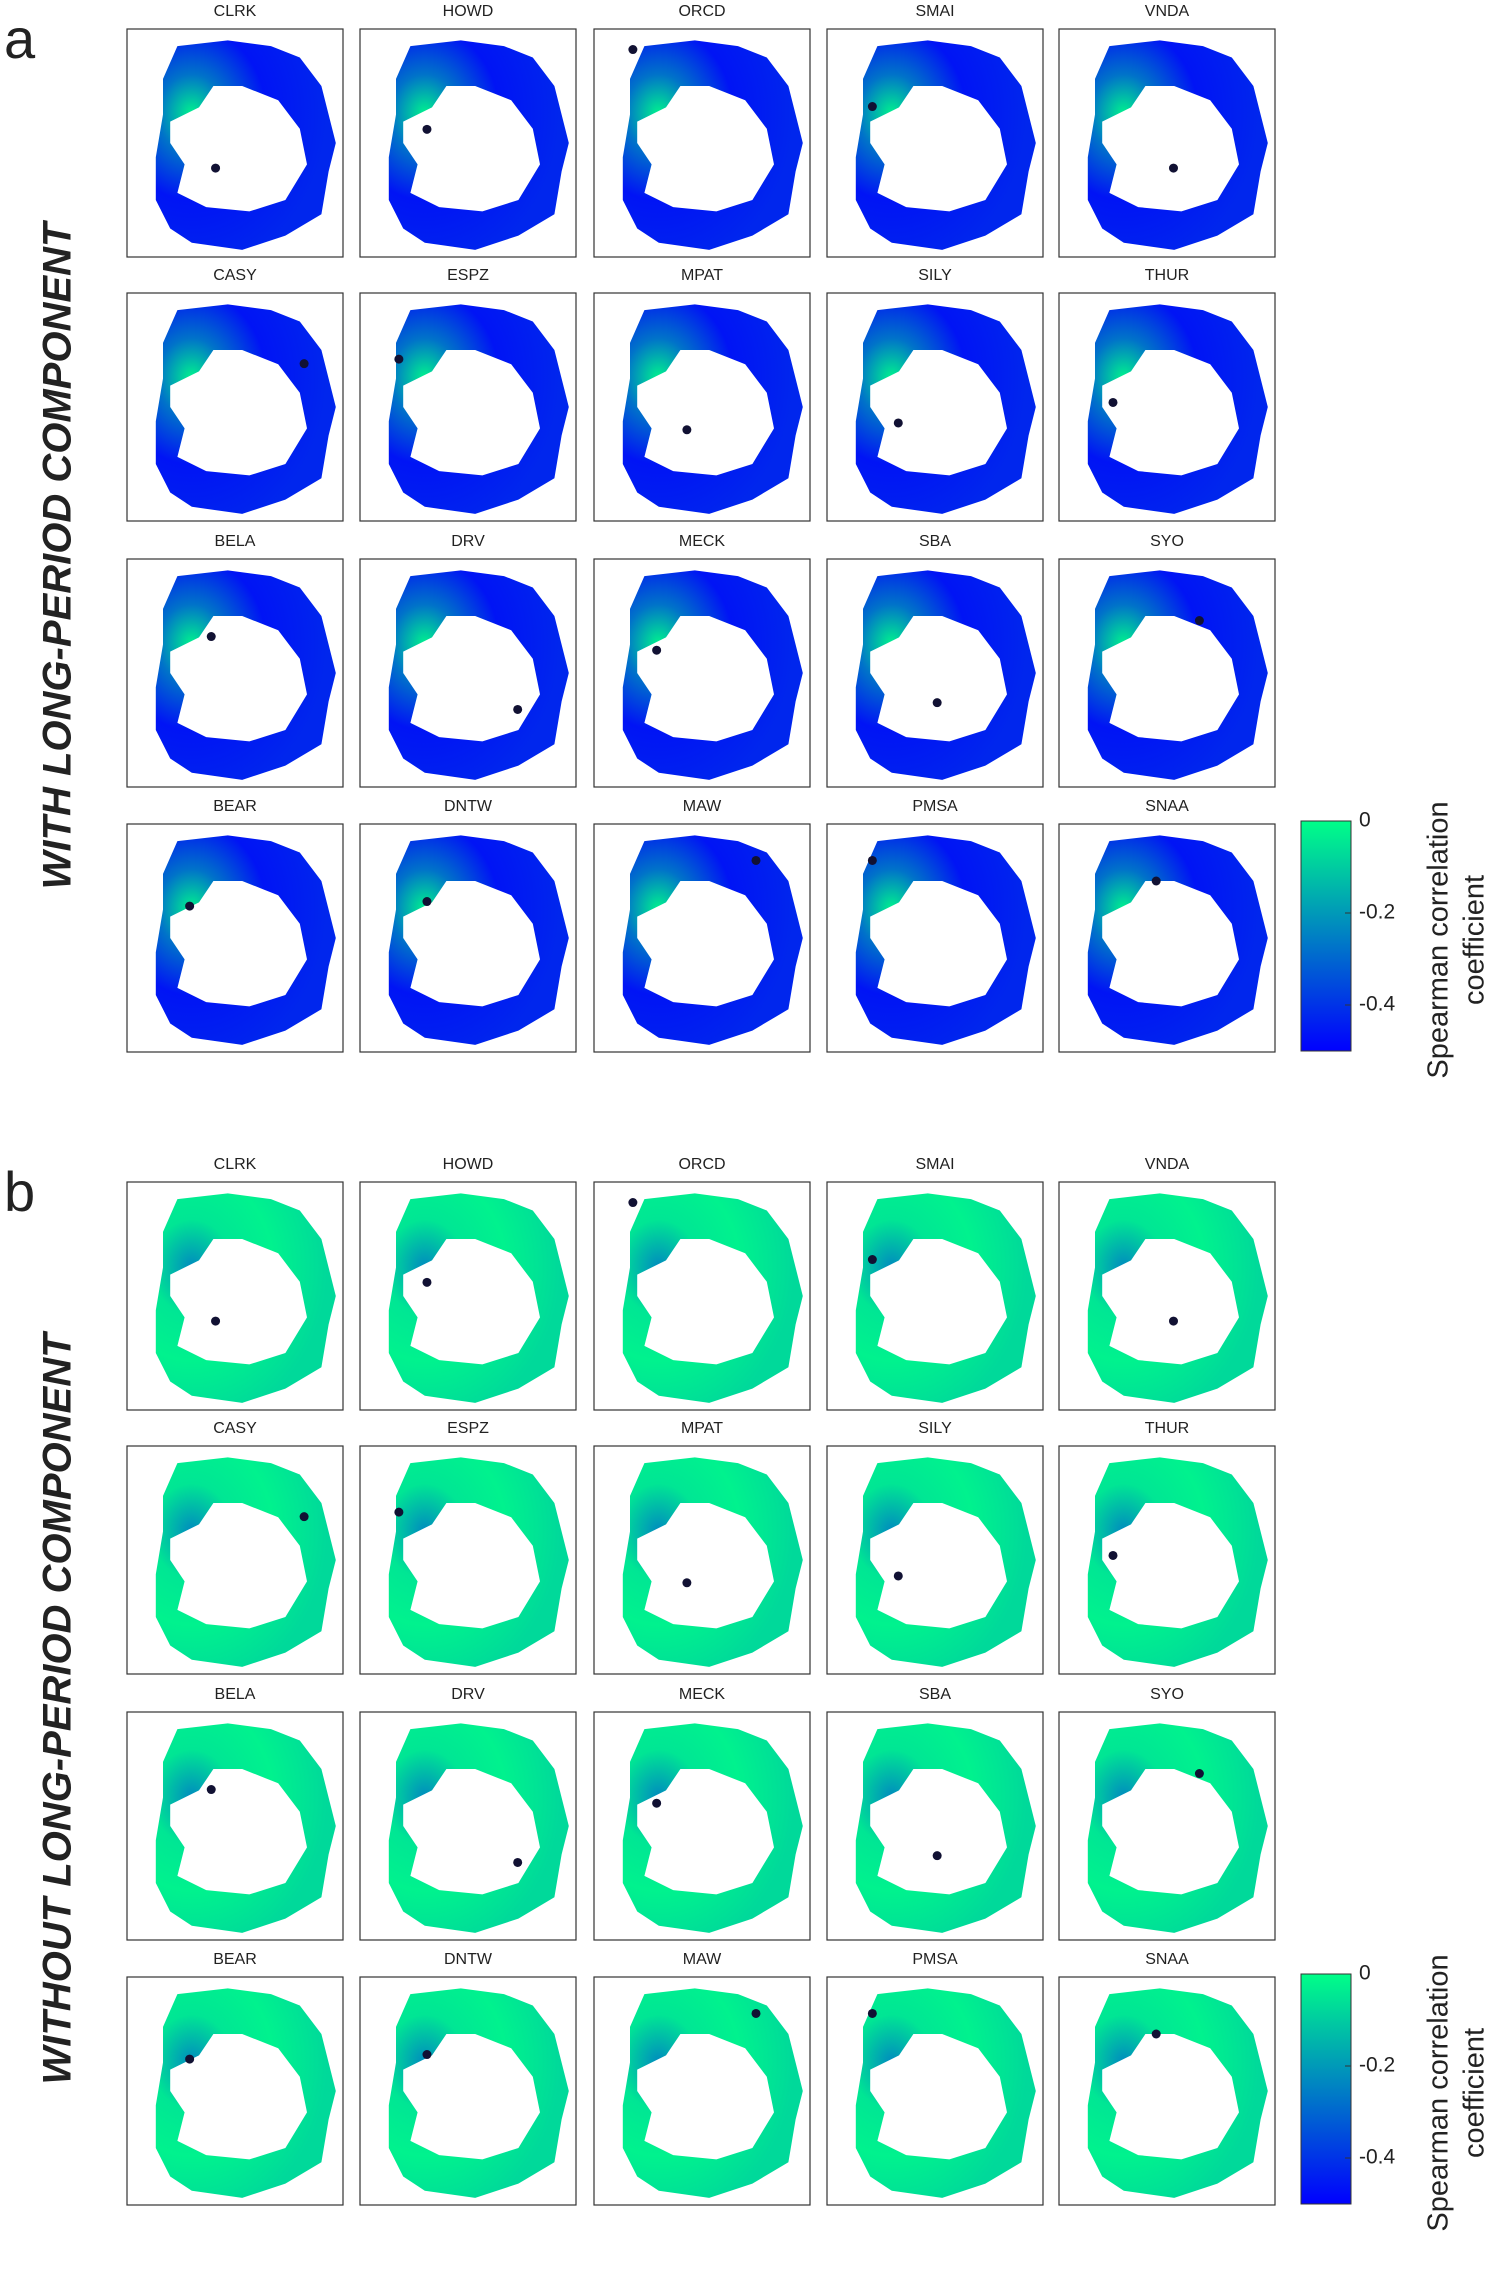 The width and height of the screenshot is (1496, 2269). Describe the element at coordinates (235, 1428) in the screenshot. I see `station-title: CASY` at that location.